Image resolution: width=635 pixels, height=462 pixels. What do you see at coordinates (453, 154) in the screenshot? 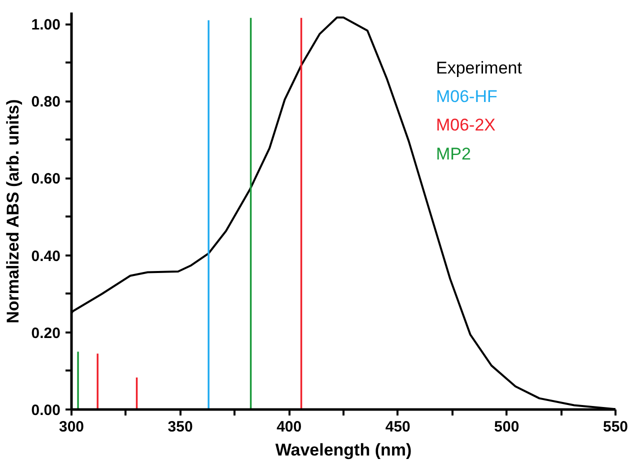
I see `text: MP2` at bounding box center [453, 154].